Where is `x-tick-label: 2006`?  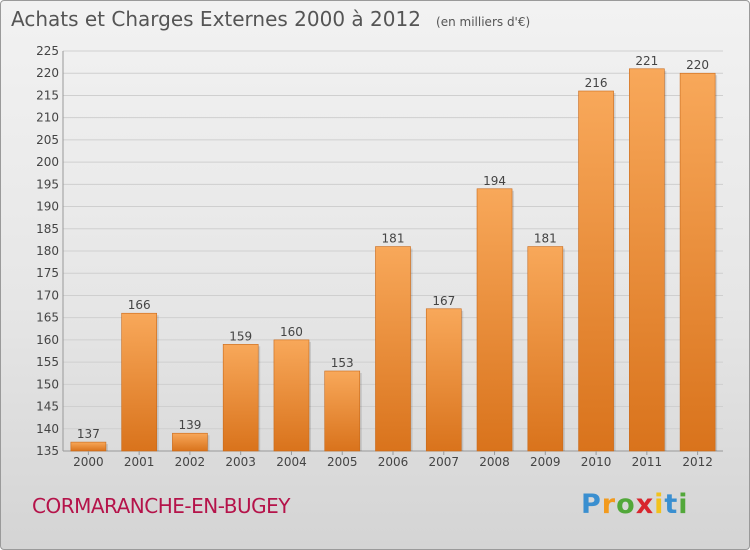
x-tick-label: 2006 is located at coordinates (393, 462).